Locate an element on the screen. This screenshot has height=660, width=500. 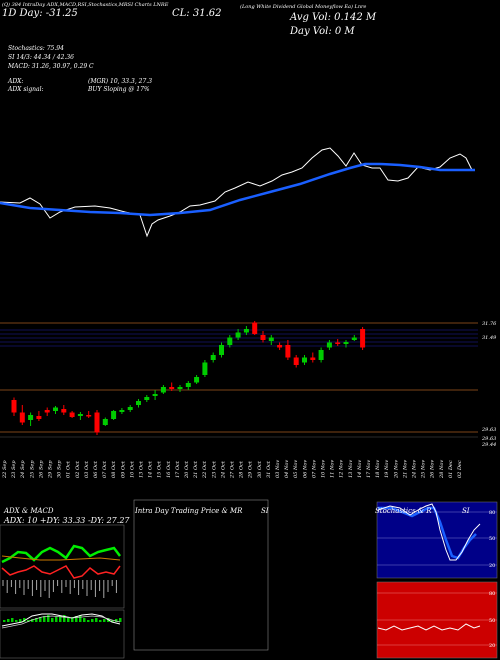
date-label: 02 Dec is located at coordinates (460, 469).